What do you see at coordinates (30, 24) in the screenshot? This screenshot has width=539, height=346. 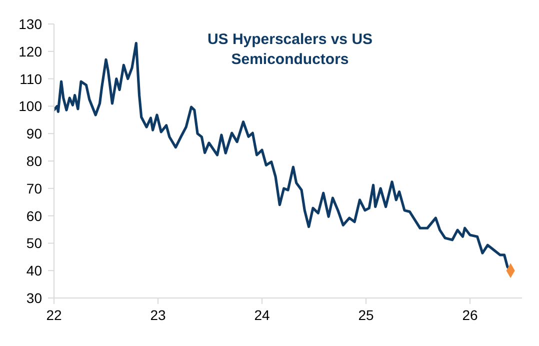 I see `y-tick-label: 130` at bounding box center [30, 24].